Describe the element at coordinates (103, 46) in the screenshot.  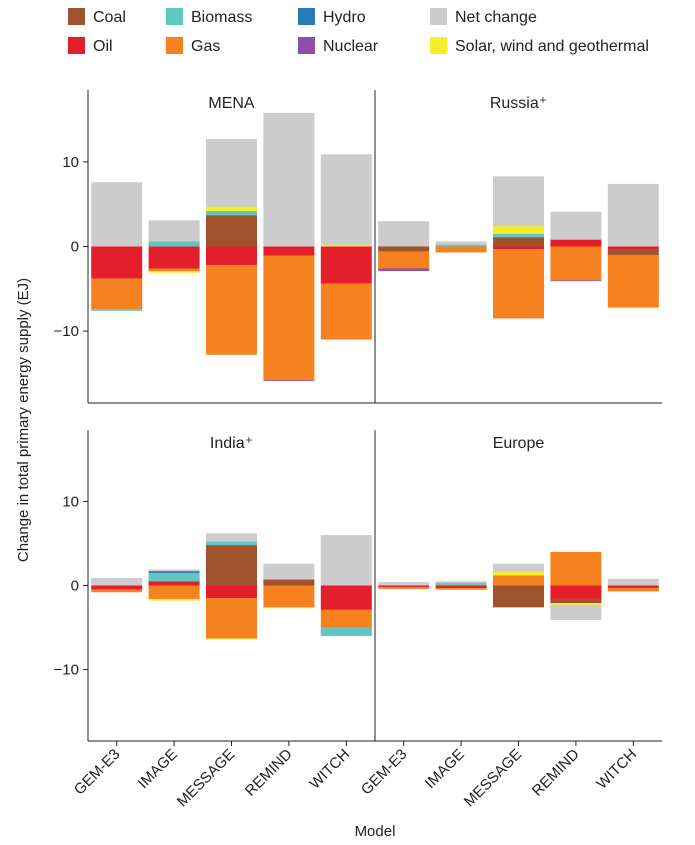
I see `legend-label-oil: Oil` at that location.